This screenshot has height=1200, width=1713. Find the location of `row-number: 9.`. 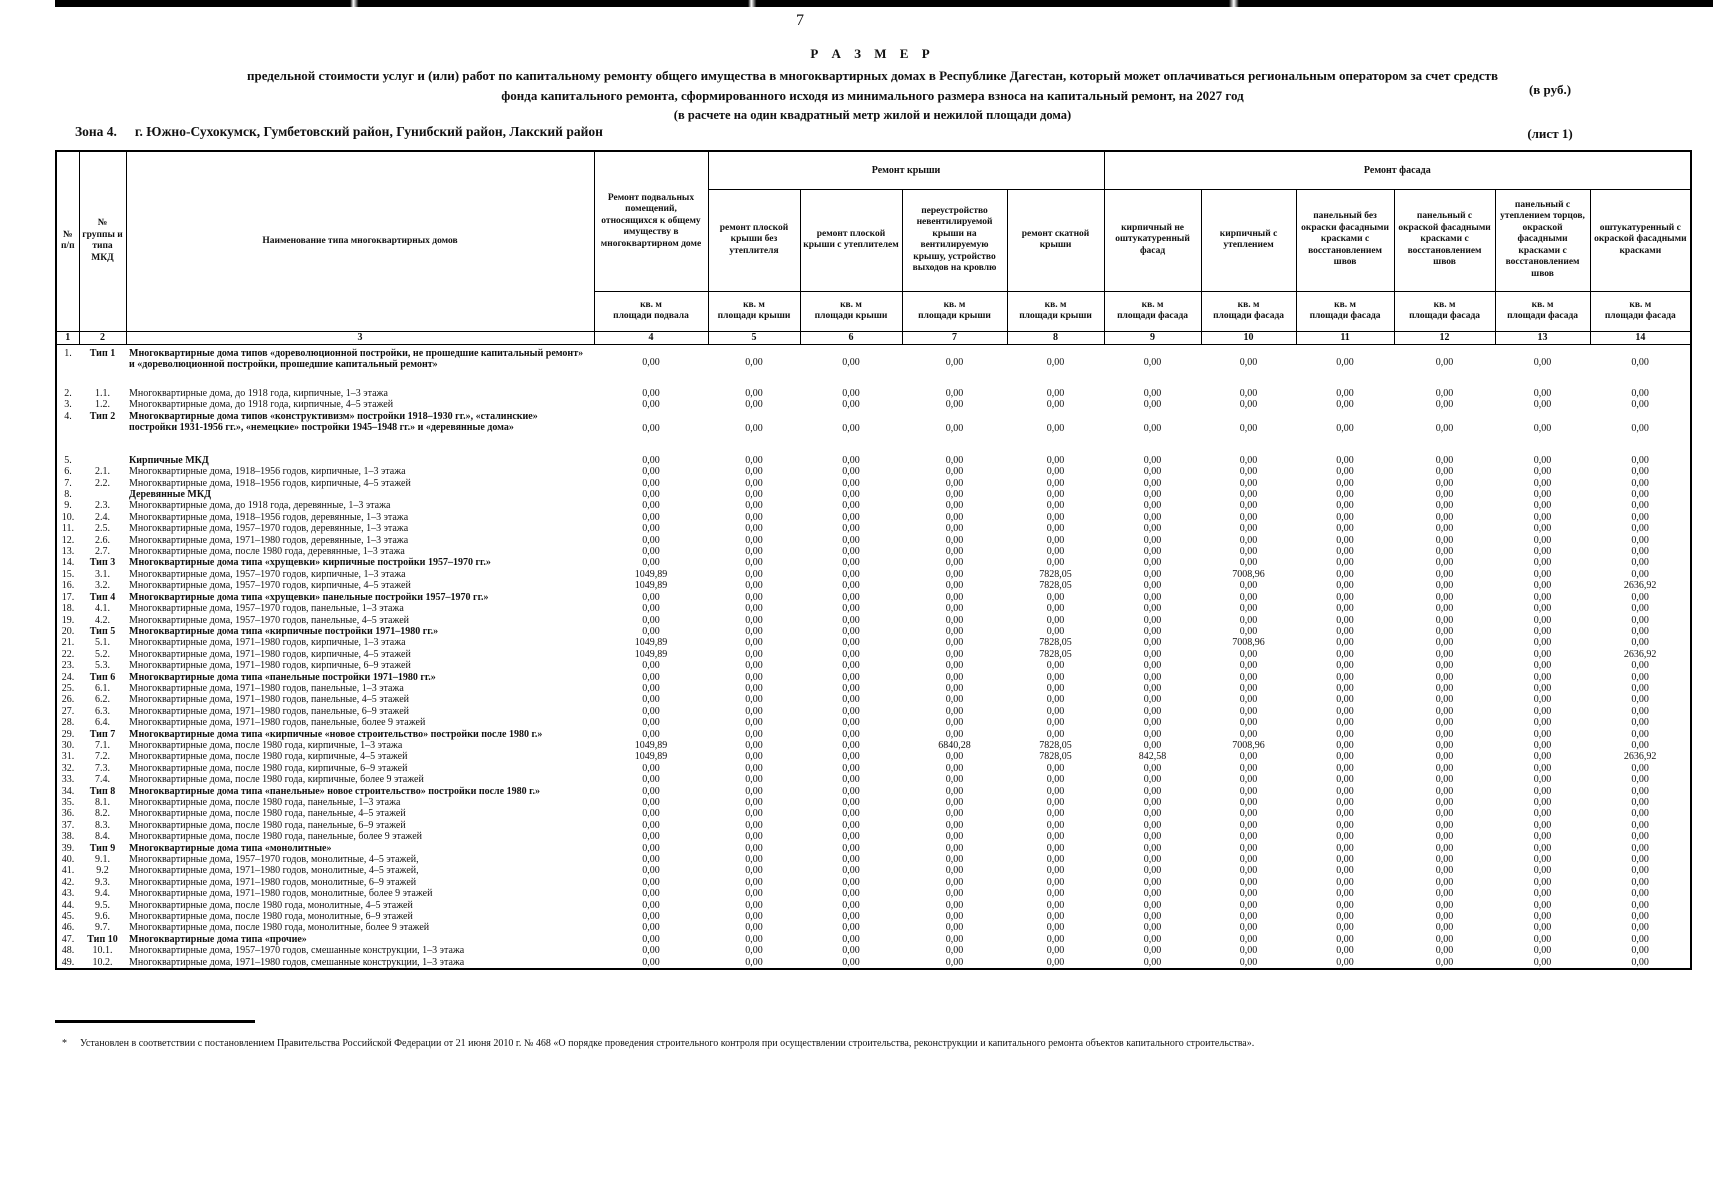

row-number: 9. is located at coordinates (68, 506).